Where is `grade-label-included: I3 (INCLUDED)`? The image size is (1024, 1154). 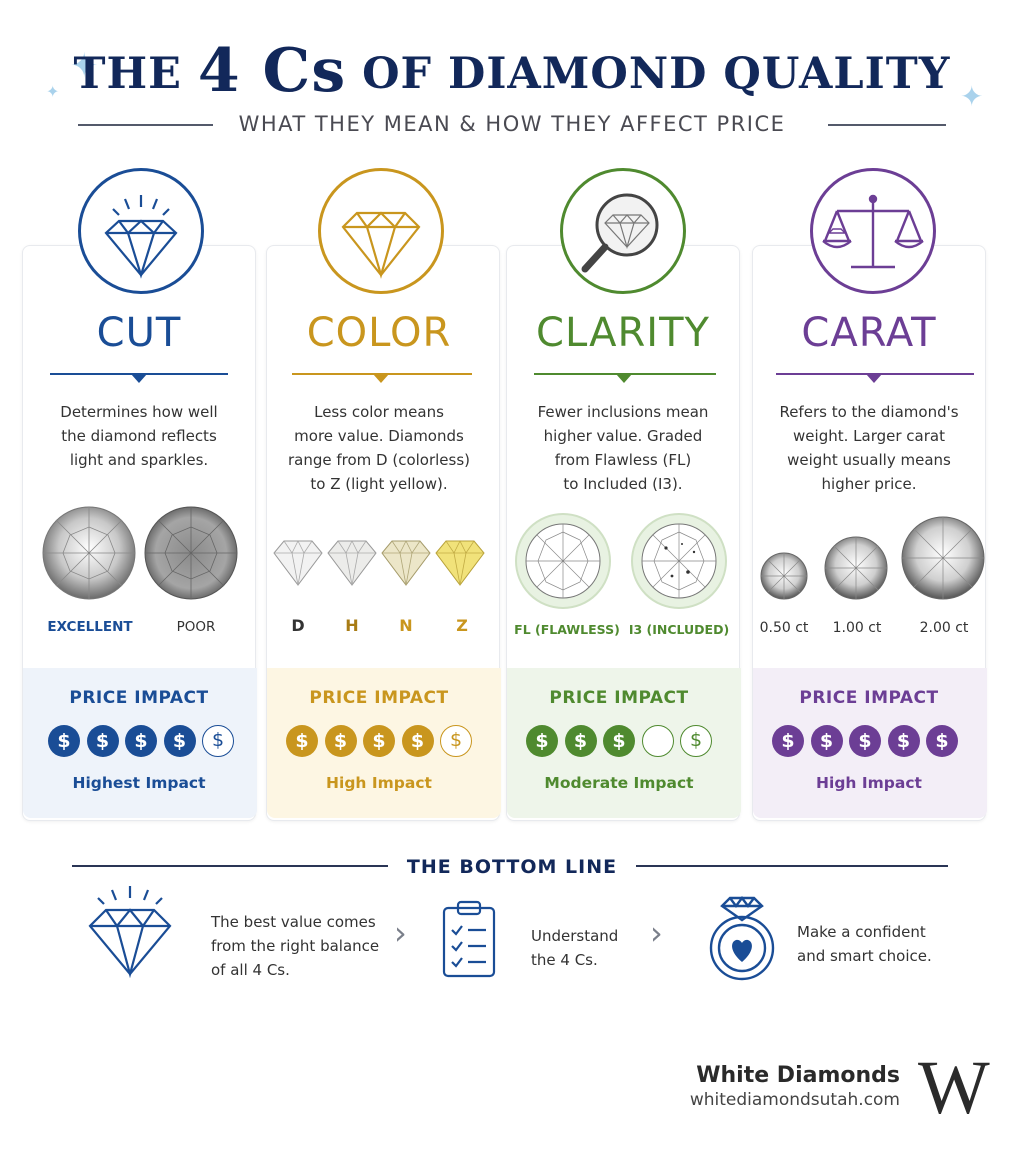
grade-label-included: I3 (INCLUDED) is located at coordinates (679, 629).